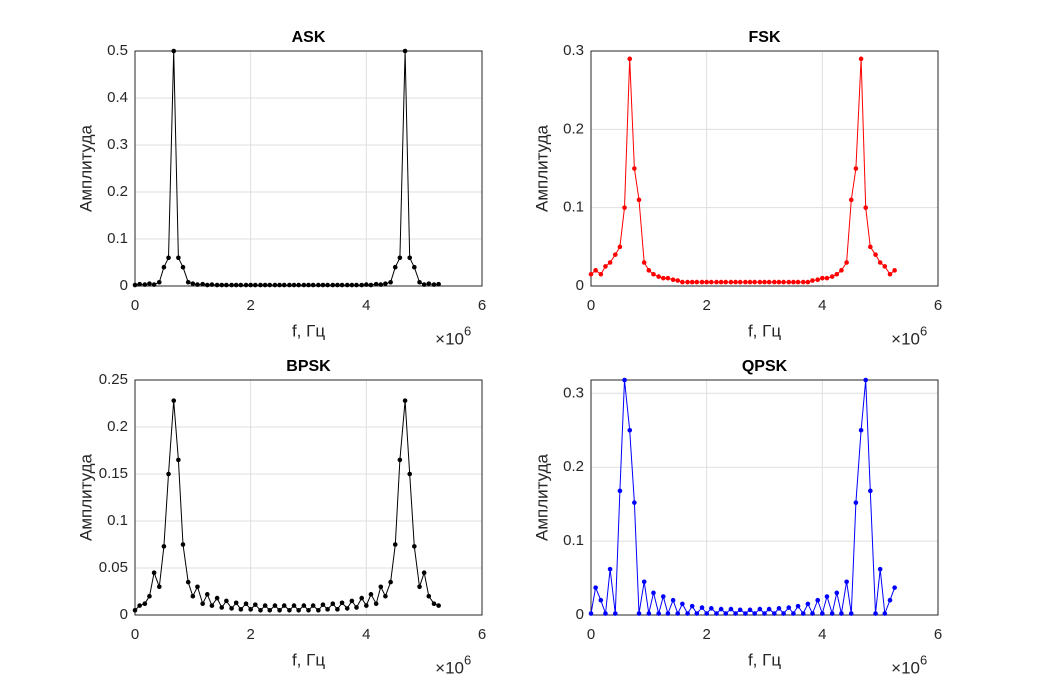  What do you see at coordinates (591, 305) in the screenshot?
I see `x-tick-label: 0` at bounding box center [591, 305].